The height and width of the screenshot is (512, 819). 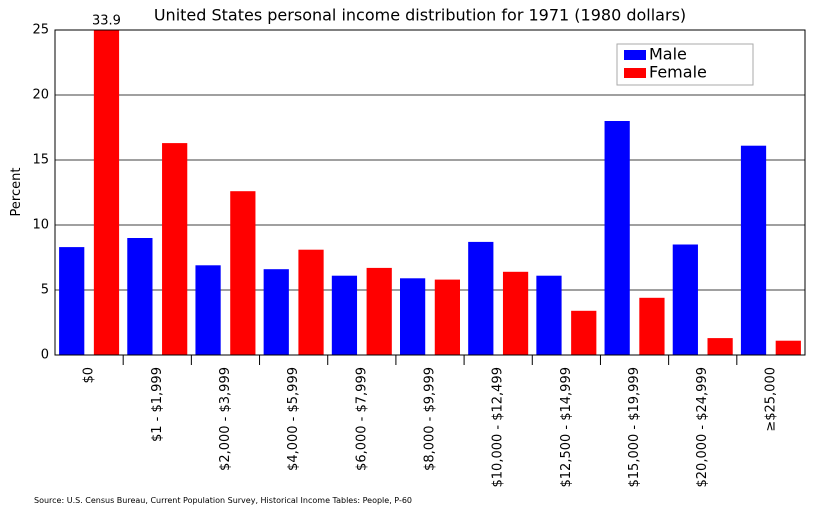 What do you see at coordinates (361, 419) in the screenshot?
I see `x-tick-label: $6,000 - $7,999` at bounding box center [361, 419].